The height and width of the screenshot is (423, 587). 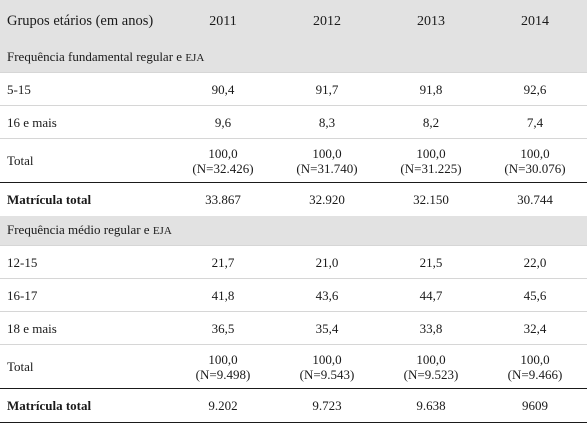 I want to click on cell-value: 9.638, so click(x=431, y=405).